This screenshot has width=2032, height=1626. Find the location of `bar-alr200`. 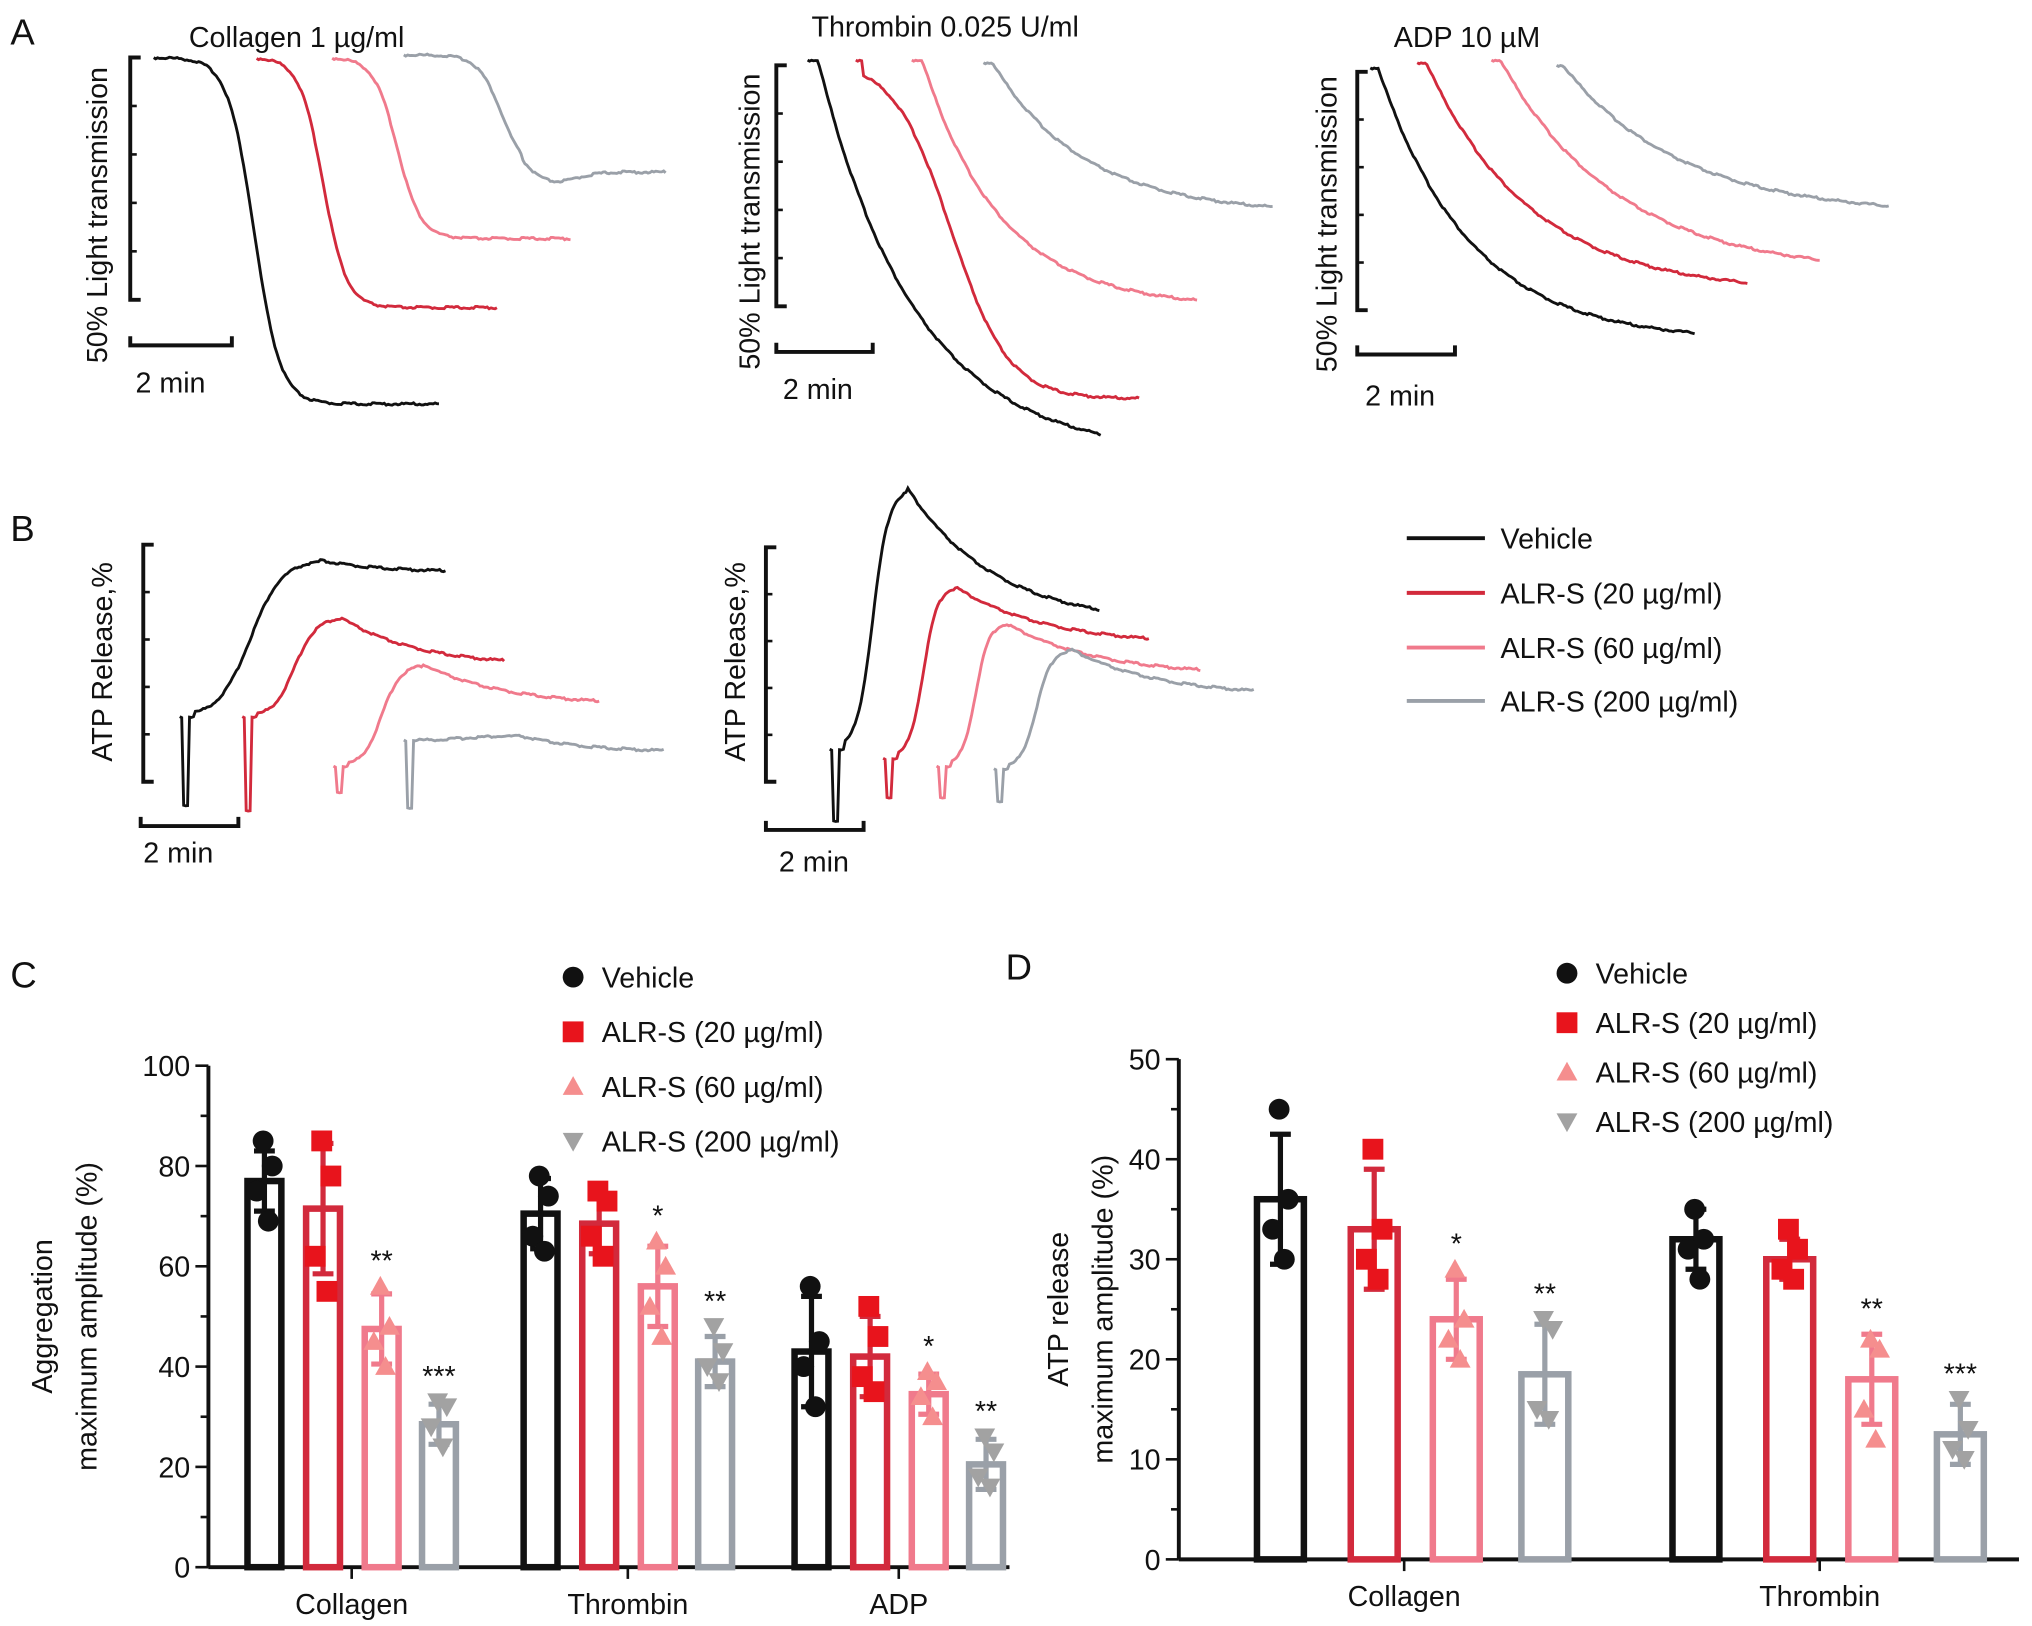

bar-alr200 is located at coordinates (715, 1464).